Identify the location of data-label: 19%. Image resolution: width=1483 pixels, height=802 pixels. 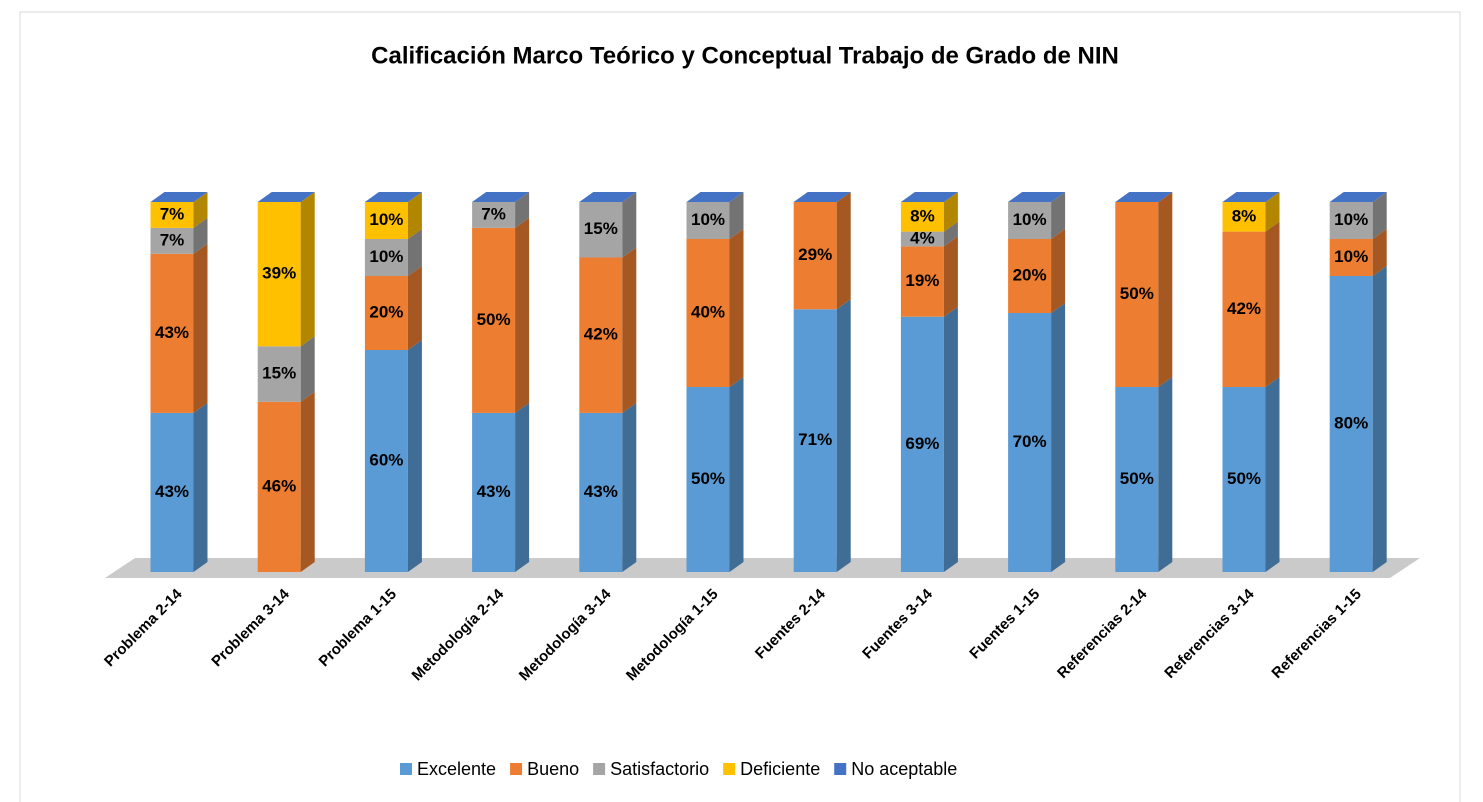
(922, 280).